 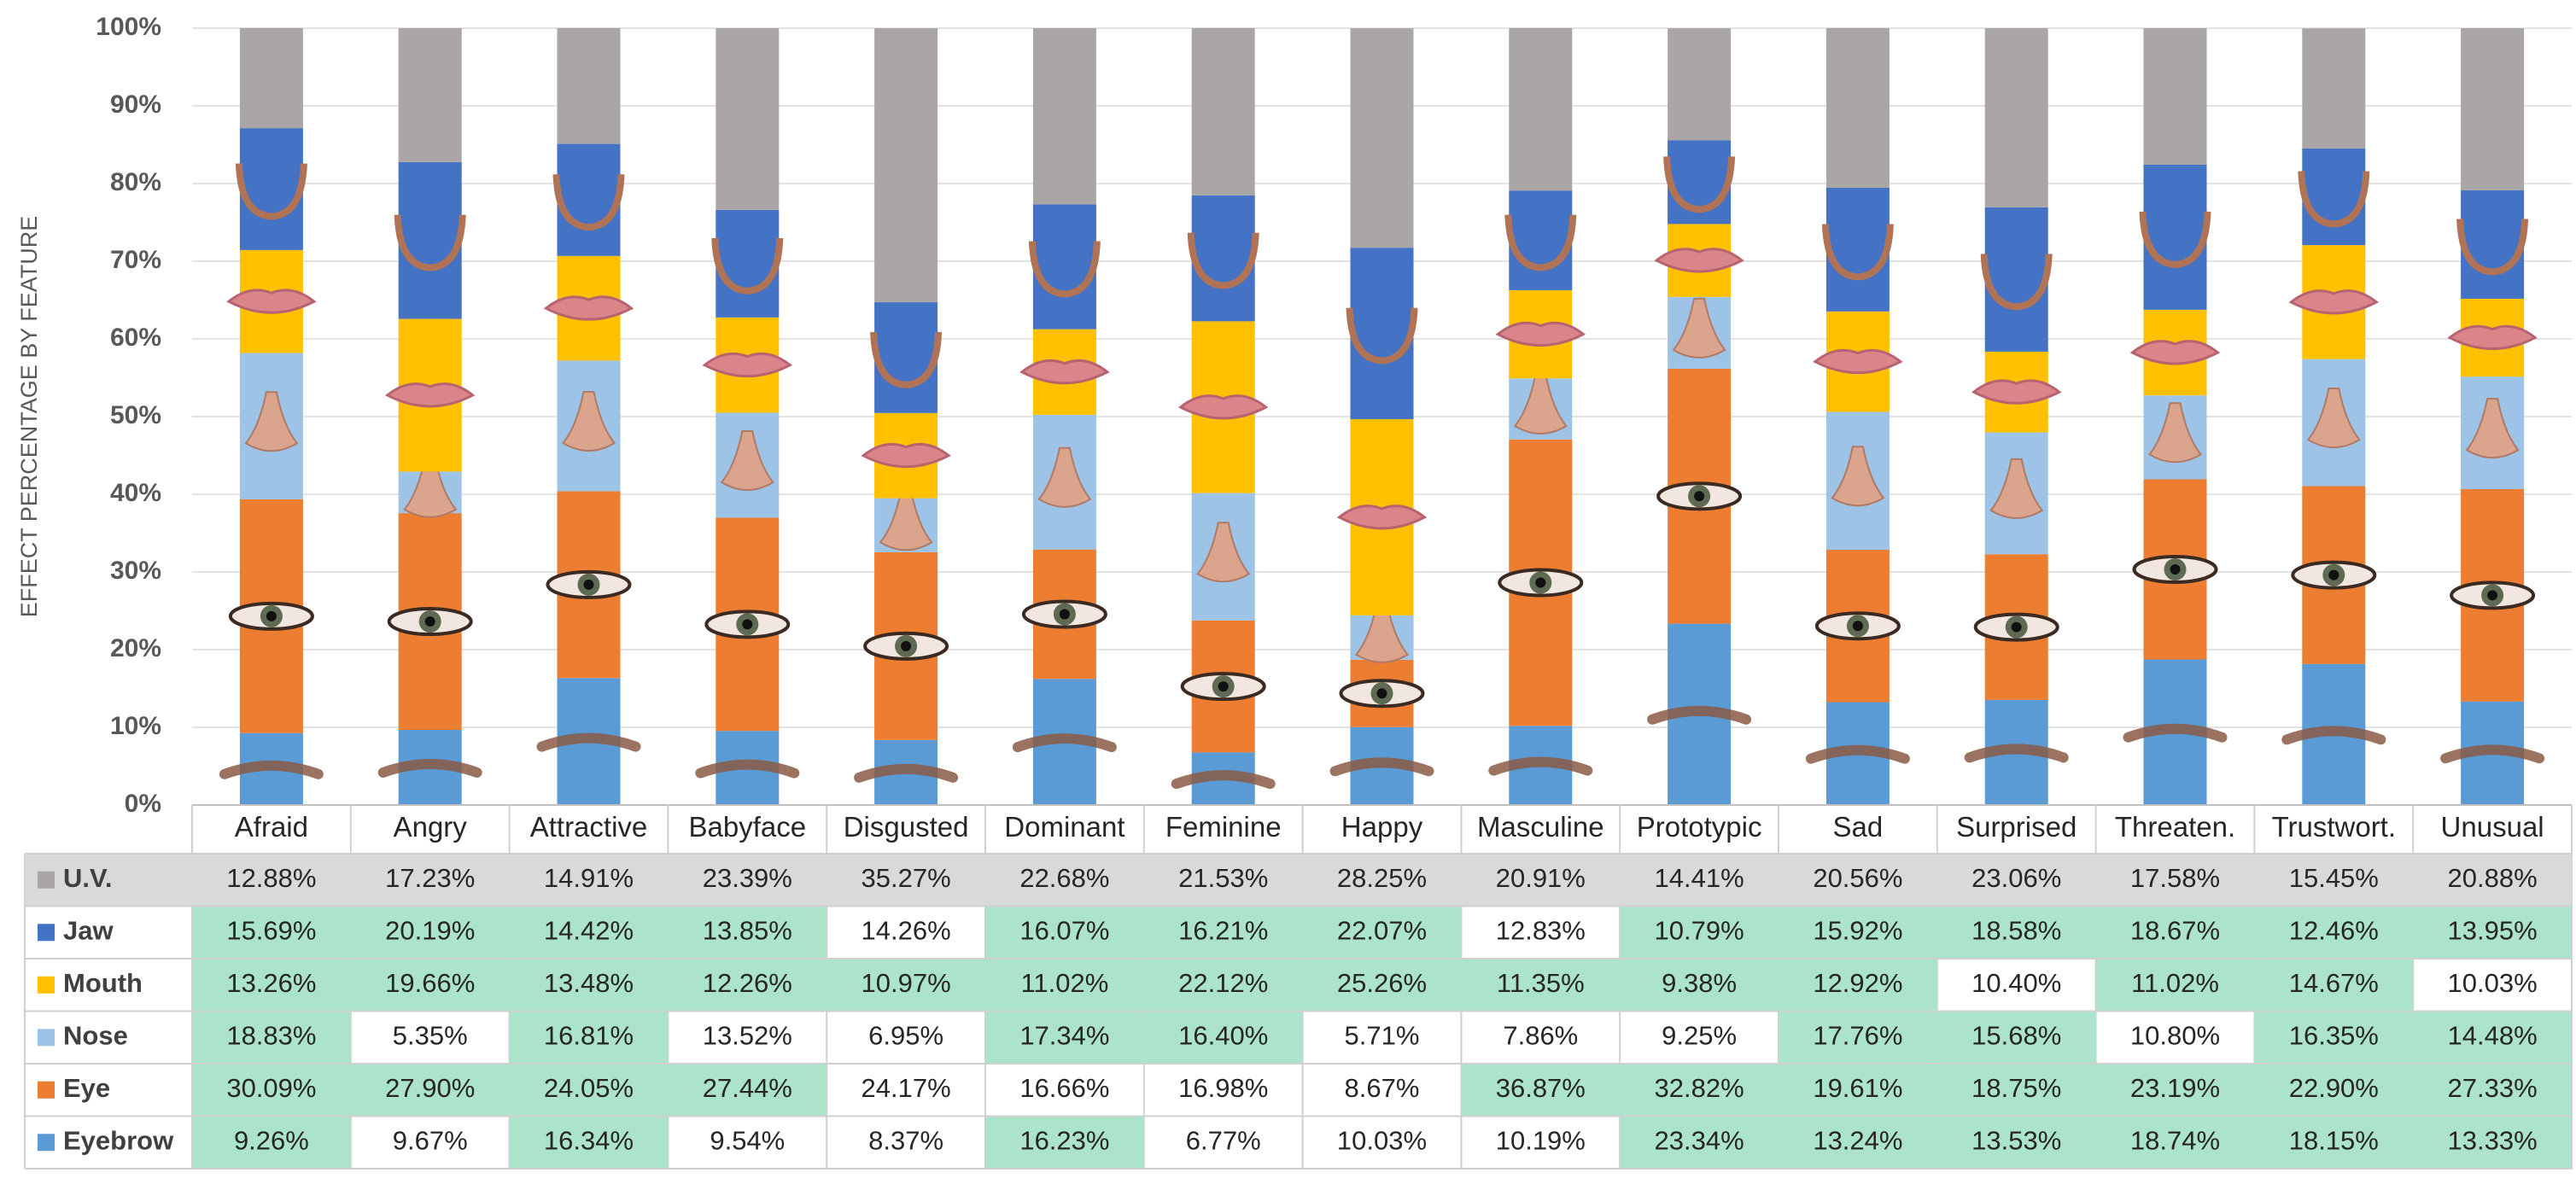 What do you see at coordinates (2016, 930) in the screenshot?
I see `table-cell: 18.58%` at bounding box center [2016, 930].